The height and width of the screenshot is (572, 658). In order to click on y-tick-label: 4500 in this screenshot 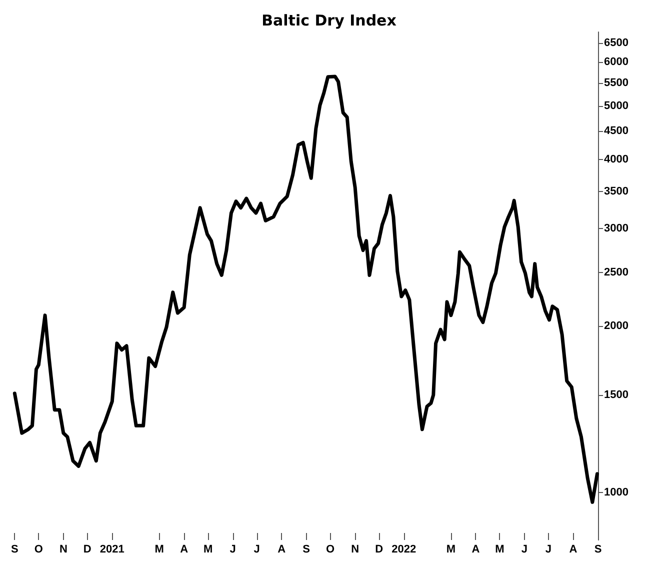, I will do `click(616, 131)`.